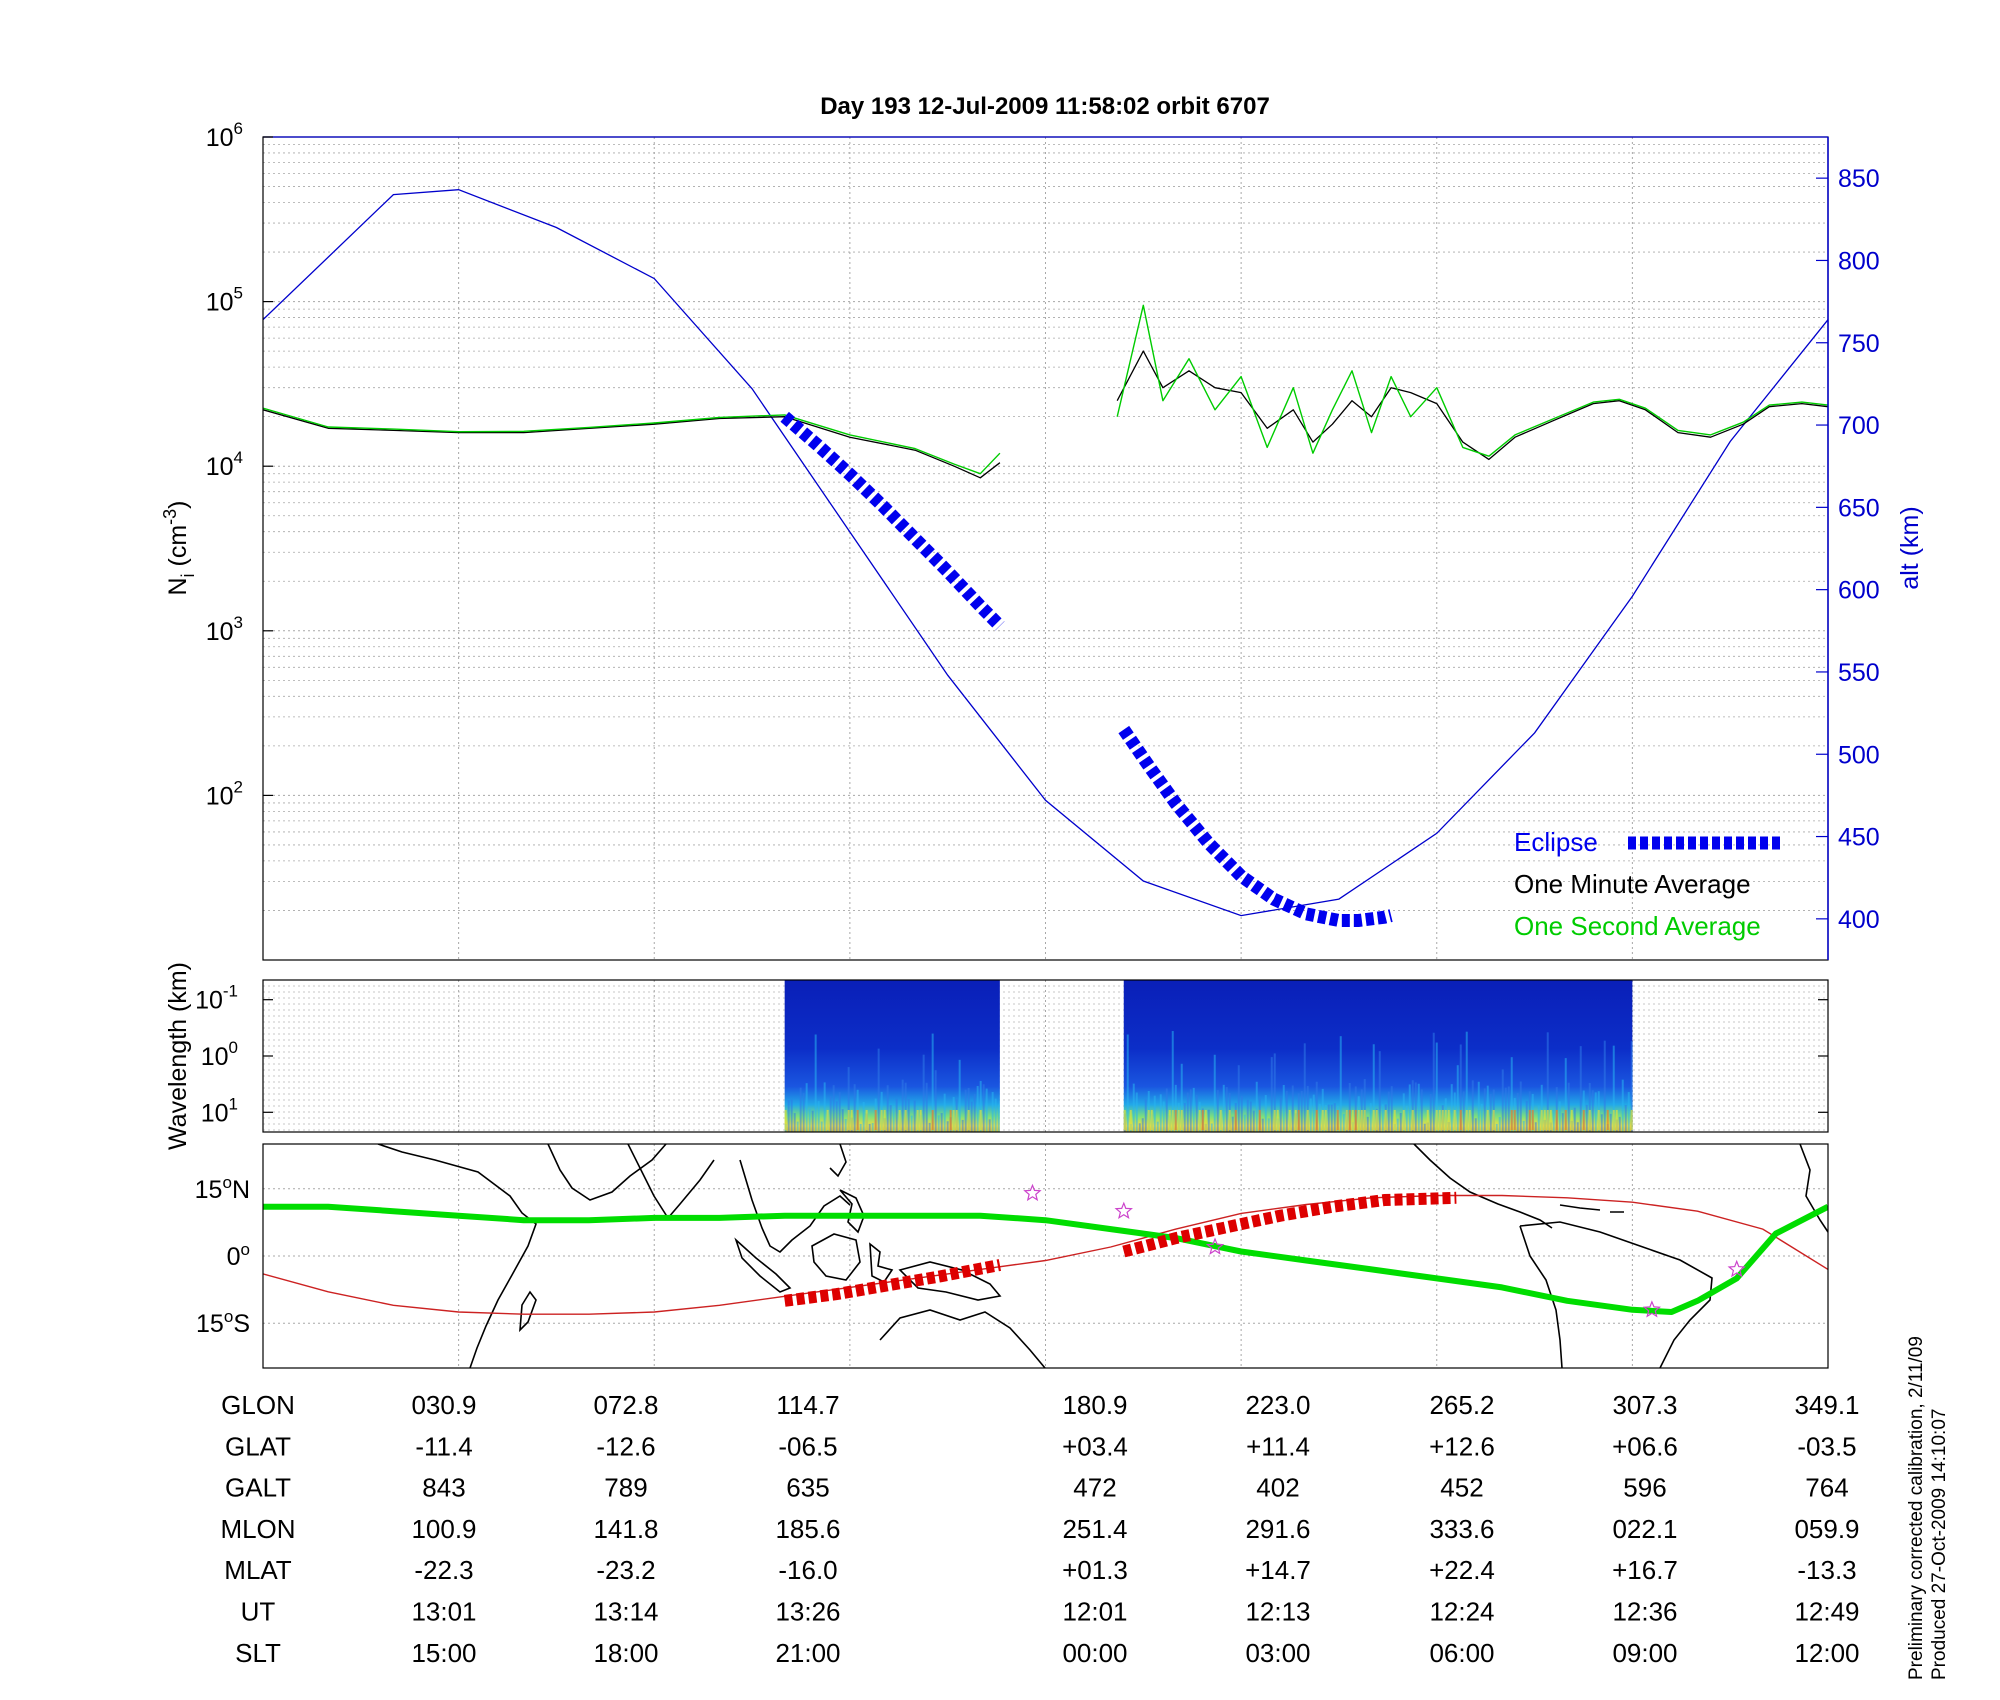 The width and height of the screenshot is (2000, 1700). What do you see at coordinates (632, 441) in the screenshot?
I see `one-second-average-line` at bounding box center [632, 441].